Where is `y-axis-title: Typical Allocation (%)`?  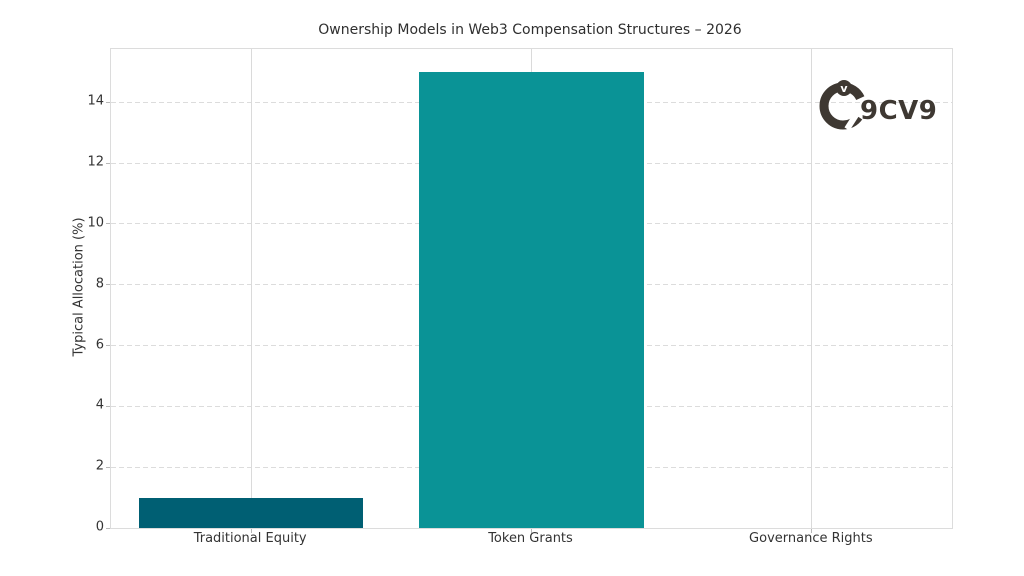
y-axis-title: Typical Allocation (%) is located at coordinates (79, 287).